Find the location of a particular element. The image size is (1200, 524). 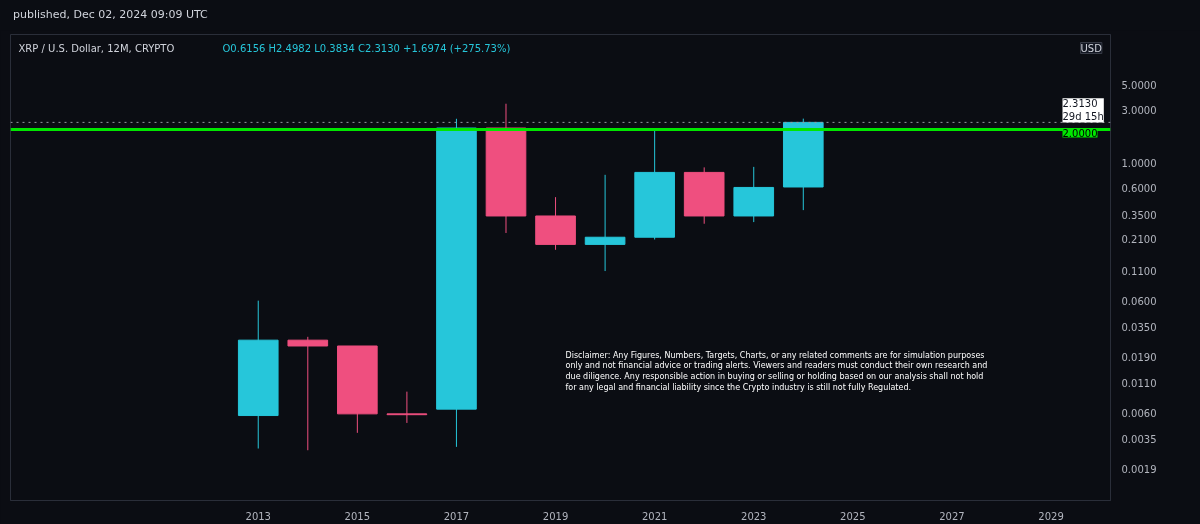

y-tick-label: 0.0019 is located at coordinates (1139, 470).